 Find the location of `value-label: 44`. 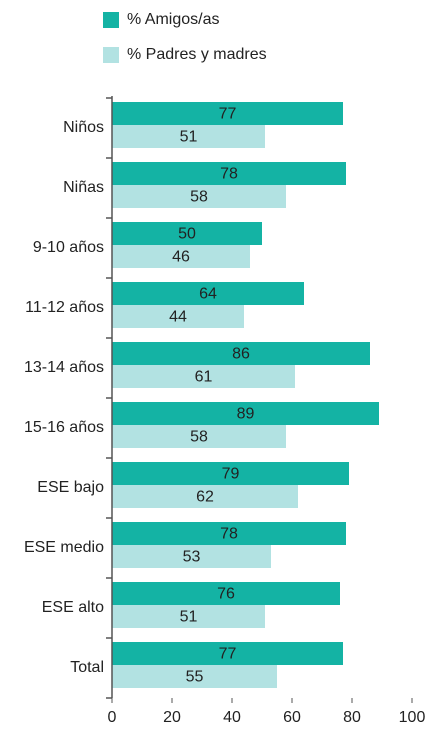

value-label: 44 is located at coordinates (178, 317).